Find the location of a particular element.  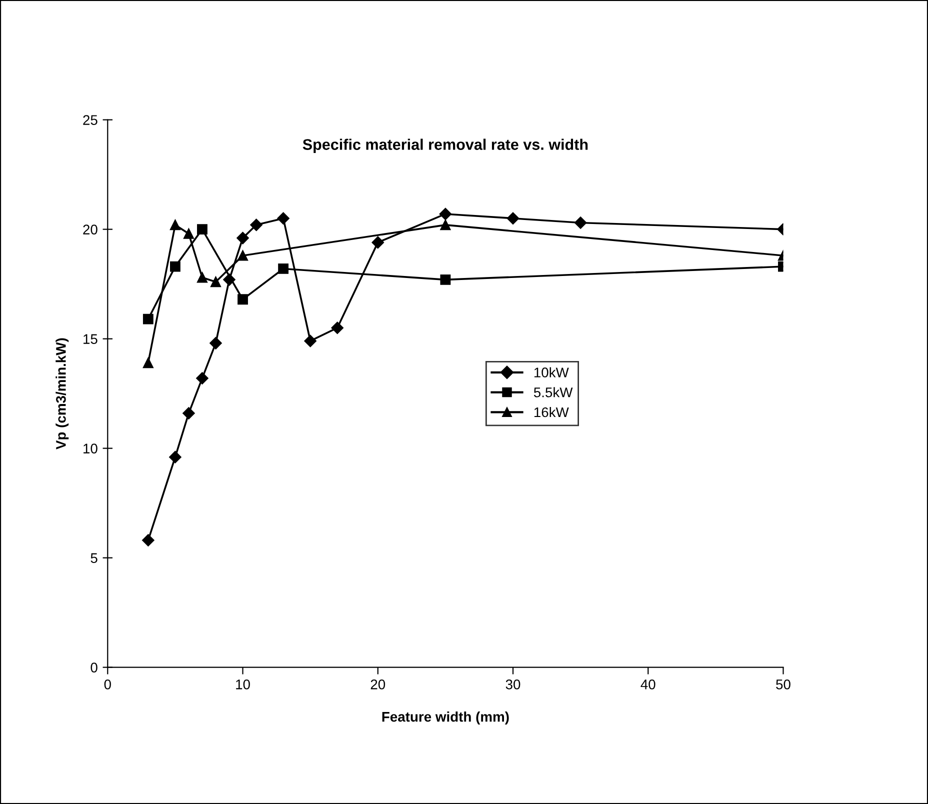

x-tick-label: 30 is located at coordinates (513, 684).